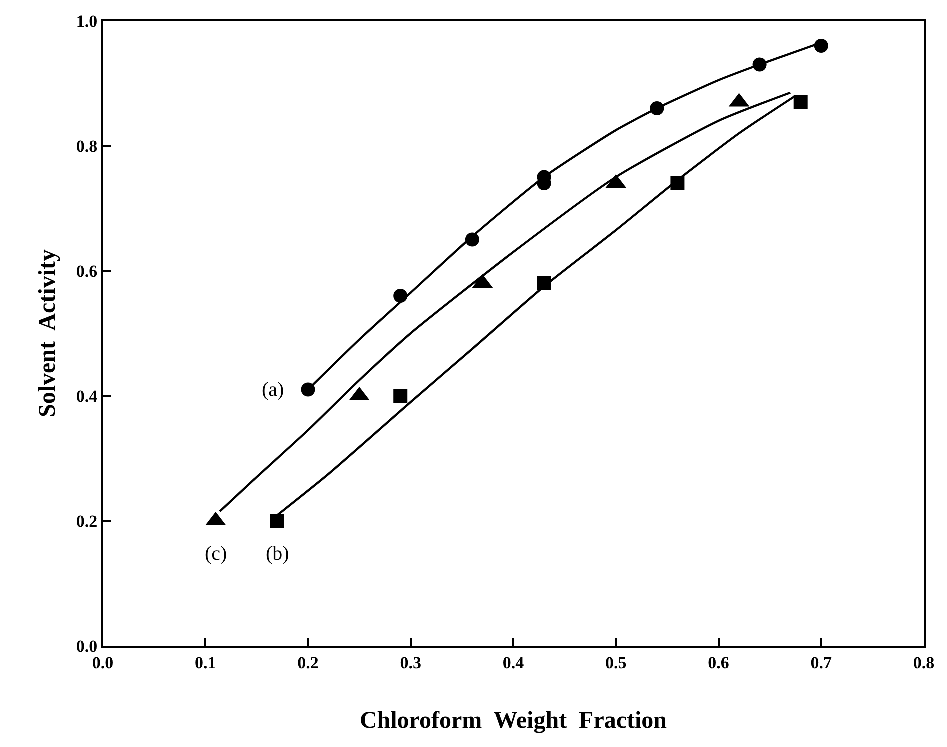  Describe the element at coordinates (514, 721) in the screenshot. I see `x-axis-title: Chloroform Weight Fraction` at that location.